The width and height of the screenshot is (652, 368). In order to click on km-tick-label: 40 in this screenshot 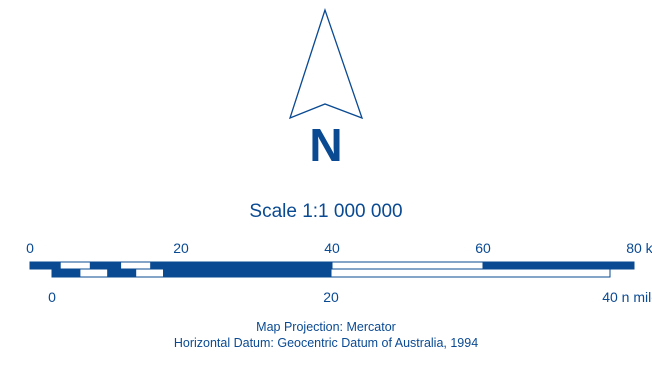, I will do `click(332, 248)`.